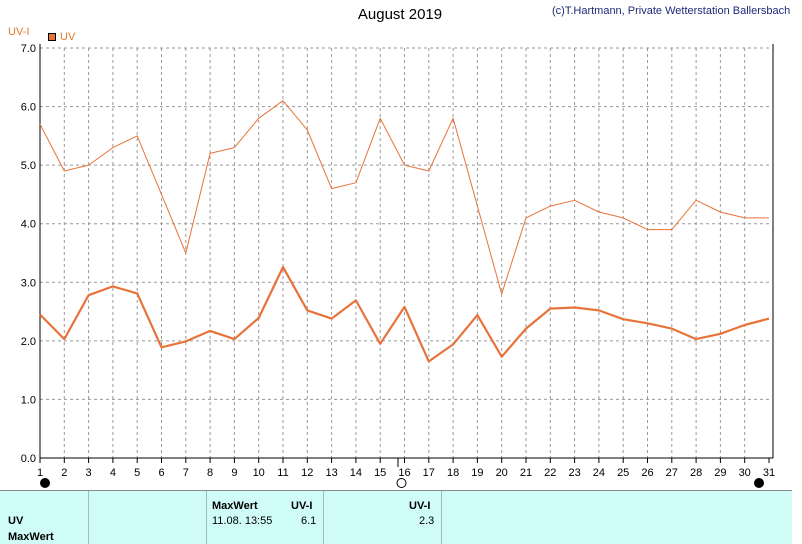 Image resolution: width=802 pixels, height=544 pixels. I want to click on x-tick-label: 15, so click(380, 473).